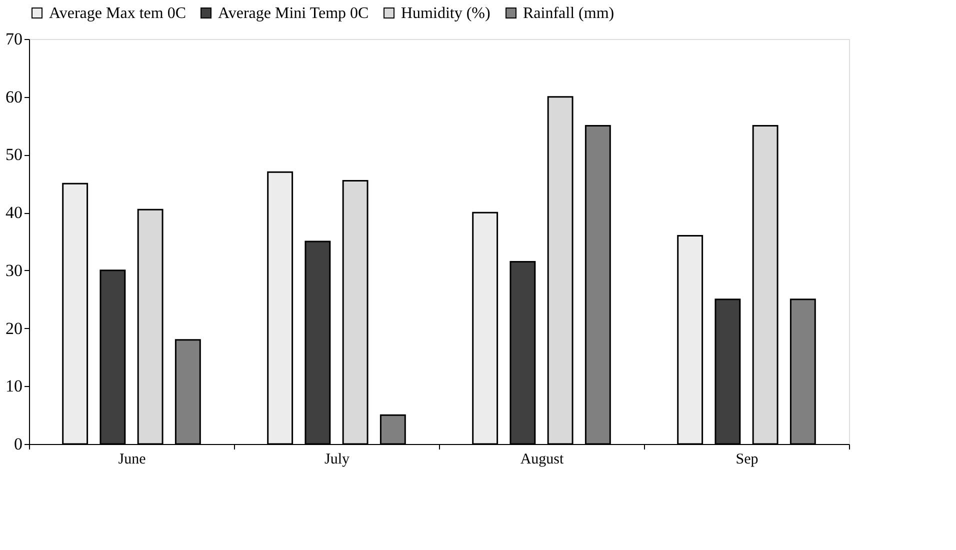  Describe the element at coordinates (14, 328) in the screenshot. I see `y-tick-label: 20` at that location.